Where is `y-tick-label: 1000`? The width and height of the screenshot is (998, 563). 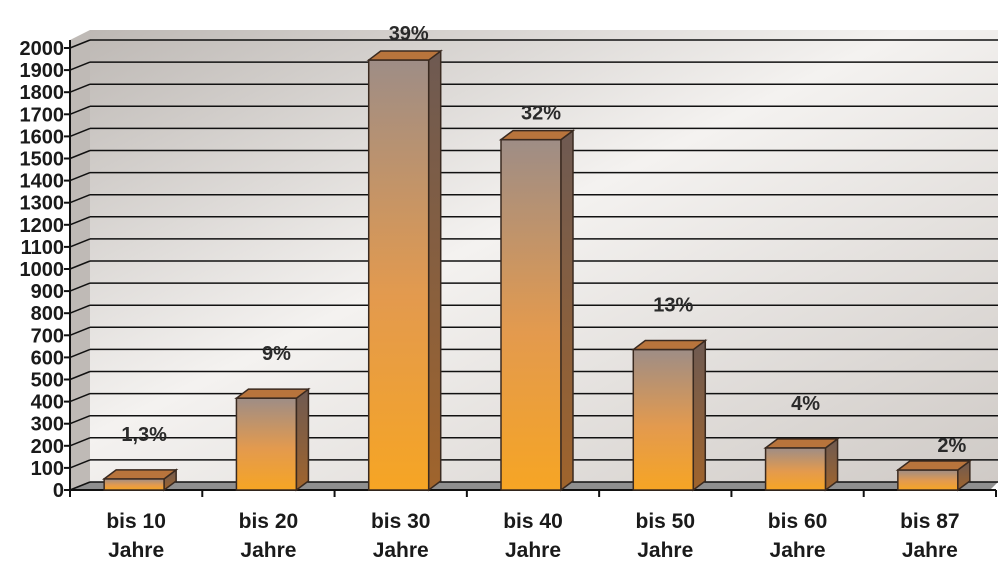
y-tick-label: 1000 is located at coordinates (42, 270).